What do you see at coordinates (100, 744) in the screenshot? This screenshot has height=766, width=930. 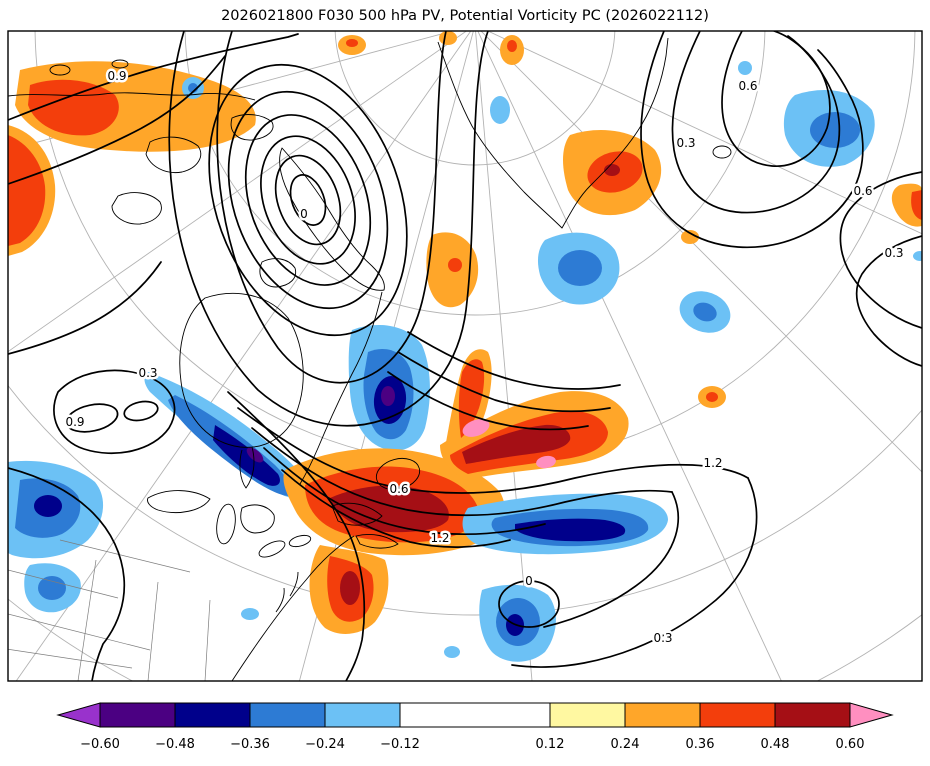 I see `colorbar-tick-label: −0.60` at bounding box center [100, 744].